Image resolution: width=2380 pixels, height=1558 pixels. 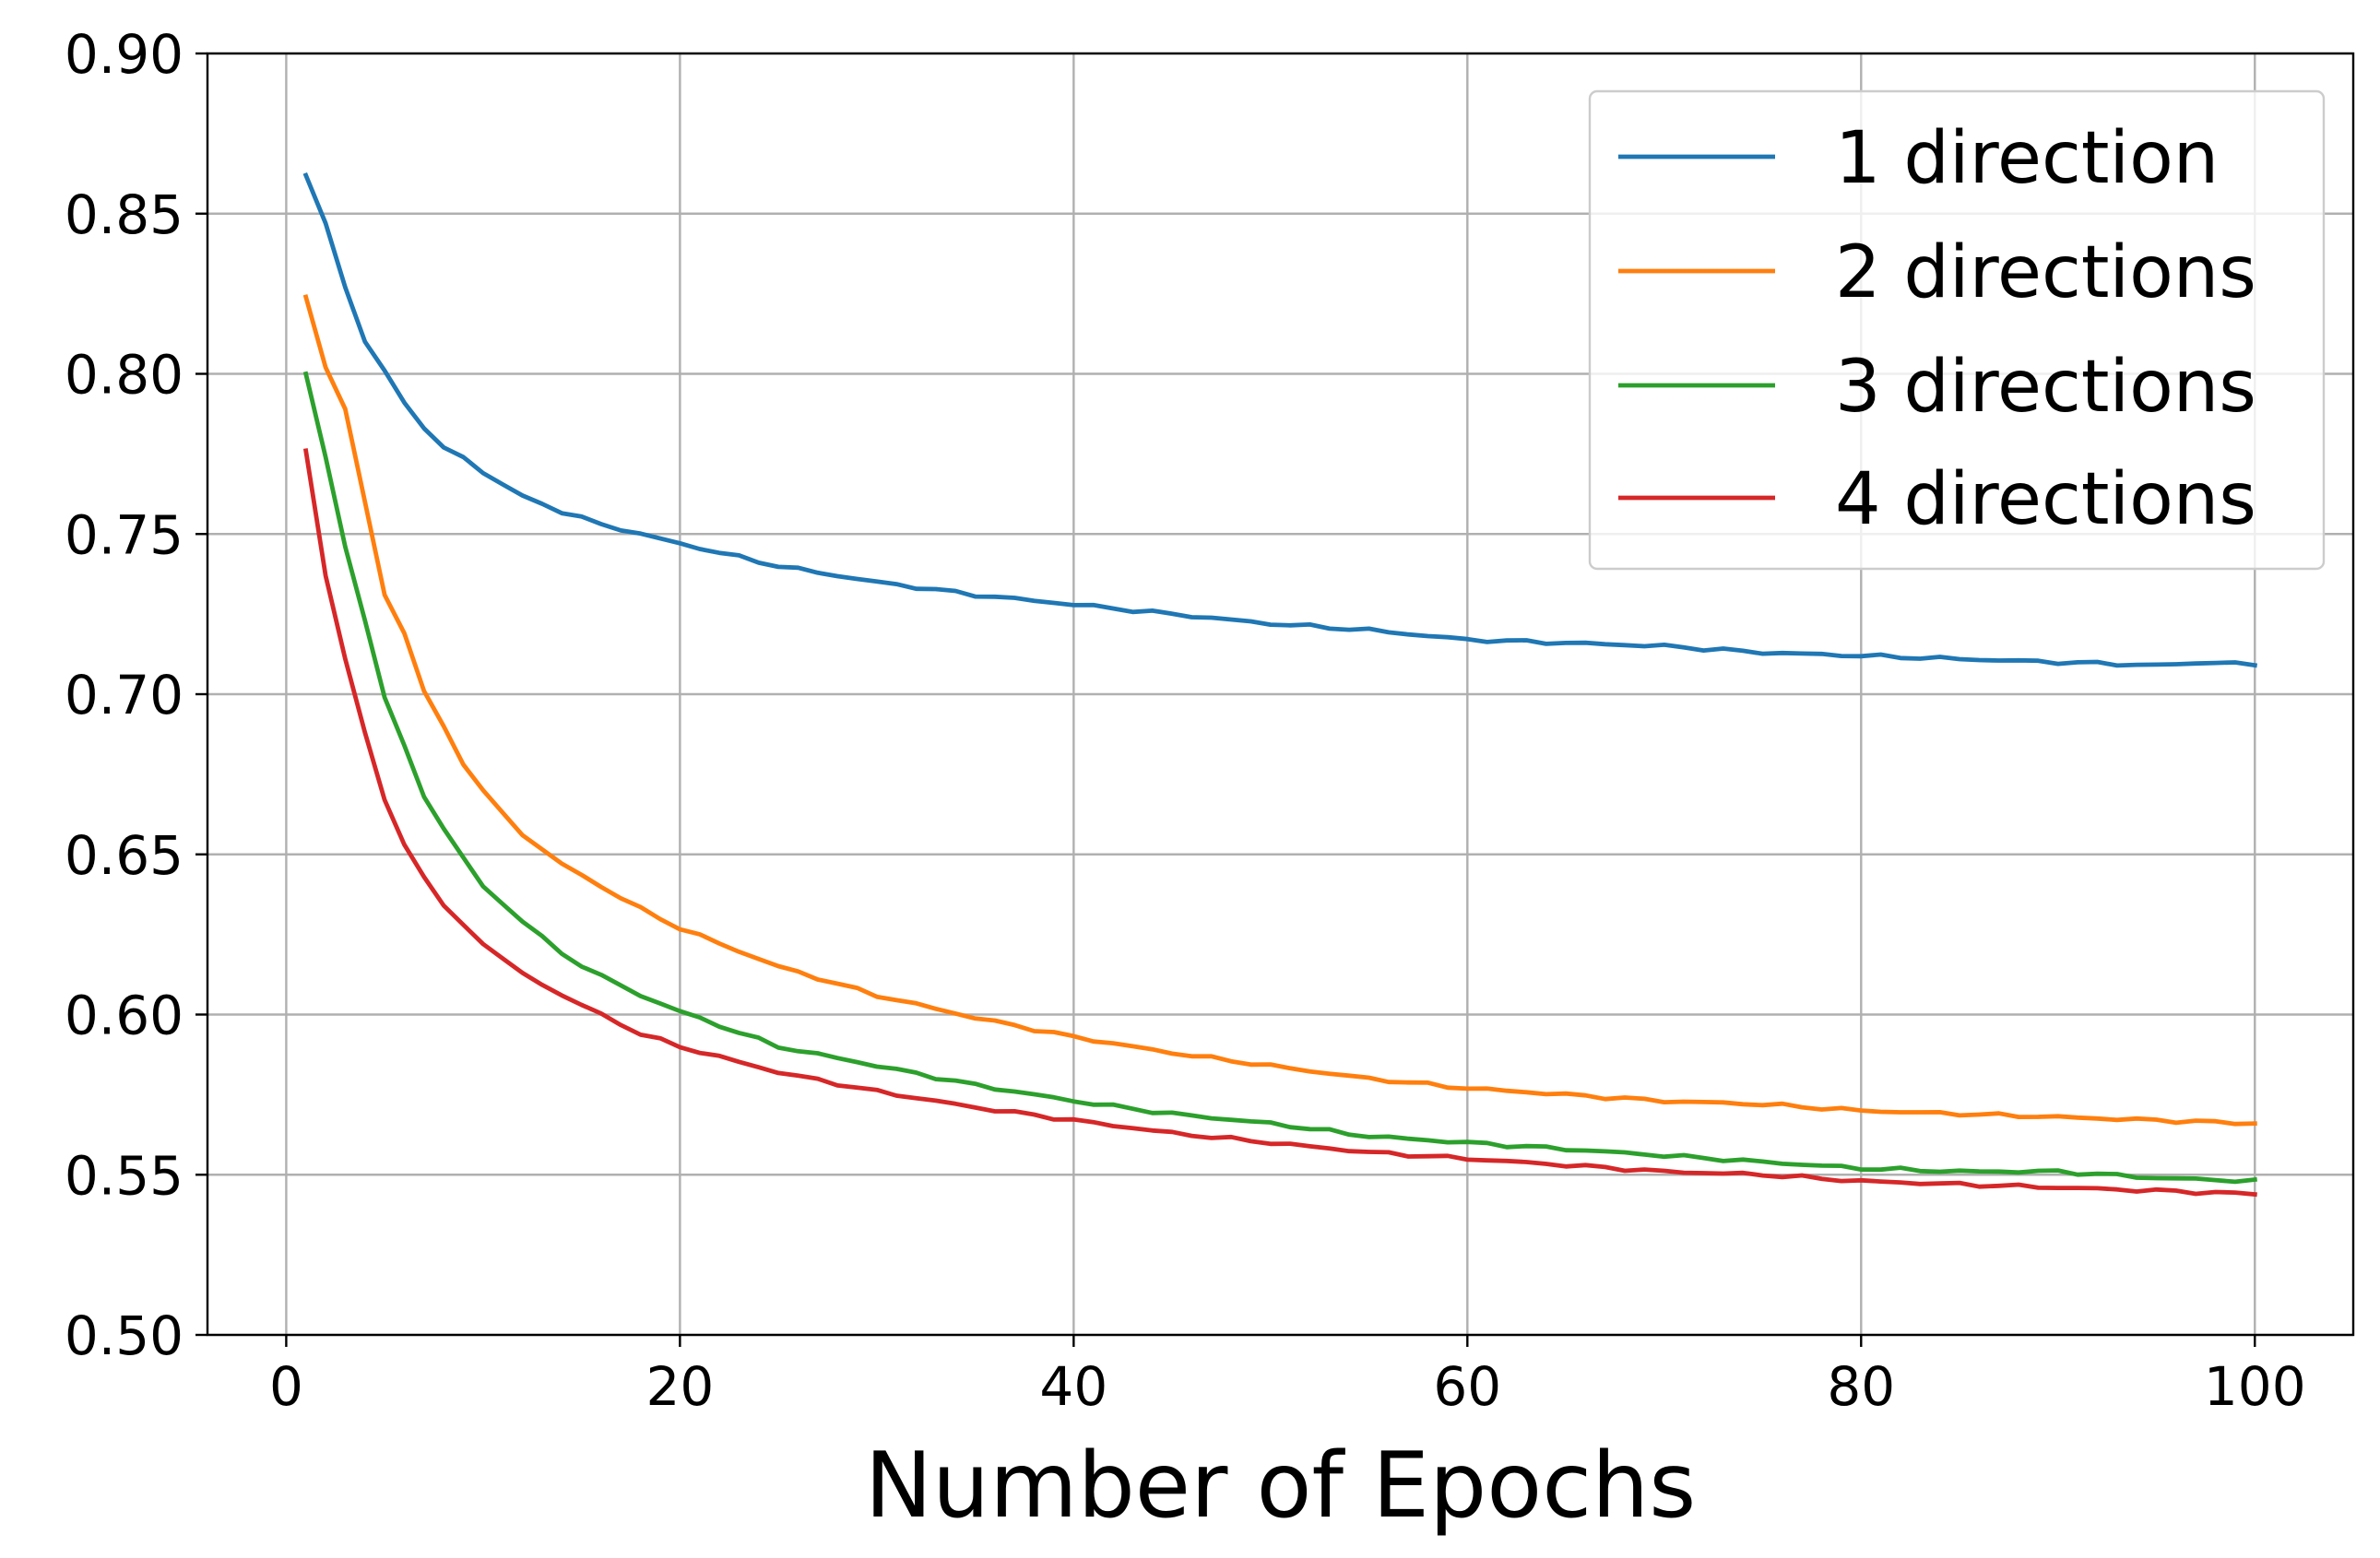 What do you see at coordinates (124, 1016) in the screenshot?
I see `y-tick-label: 0.60` at bounding box center [124, 1016].